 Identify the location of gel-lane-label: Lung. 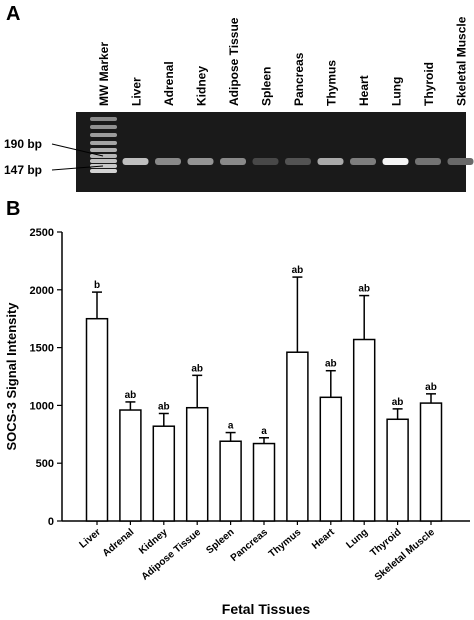
(397, 91).